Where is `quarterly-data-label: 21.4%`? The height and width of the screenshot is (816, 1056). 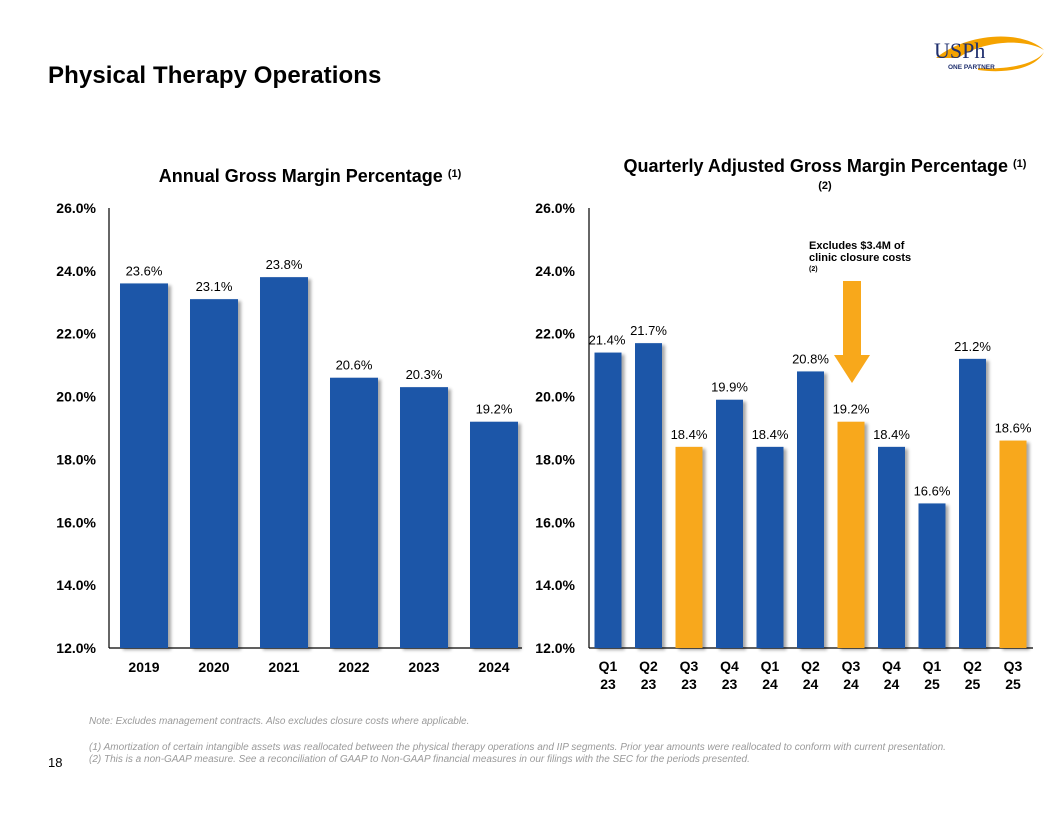 quarterly-data-label: 21.4% is located at coordinates (607, 340).